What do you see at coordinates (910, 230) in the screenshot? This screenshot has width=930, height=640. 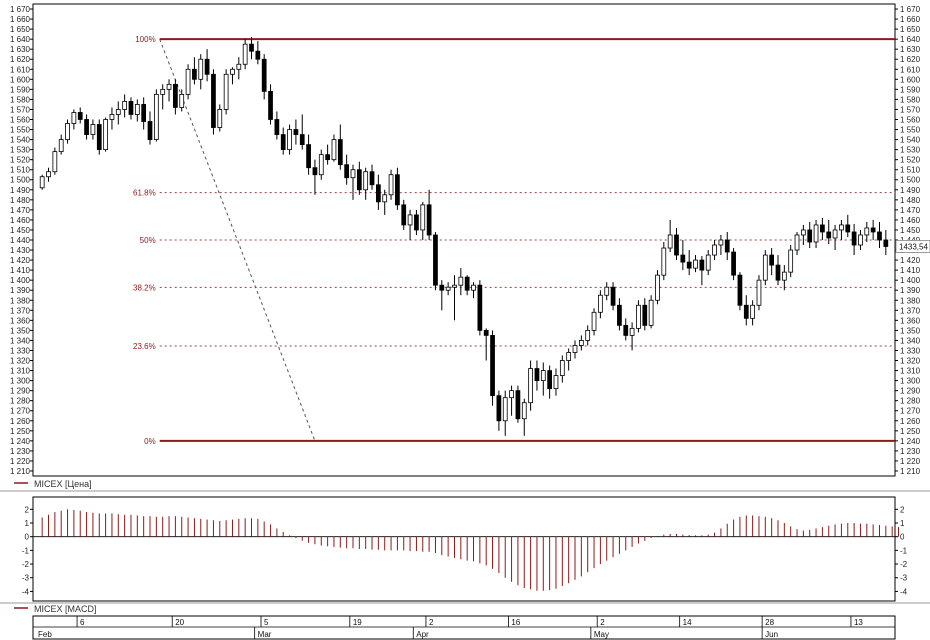 I see `y-tick-label-right: 1 450` at bounding box center [910, 230].